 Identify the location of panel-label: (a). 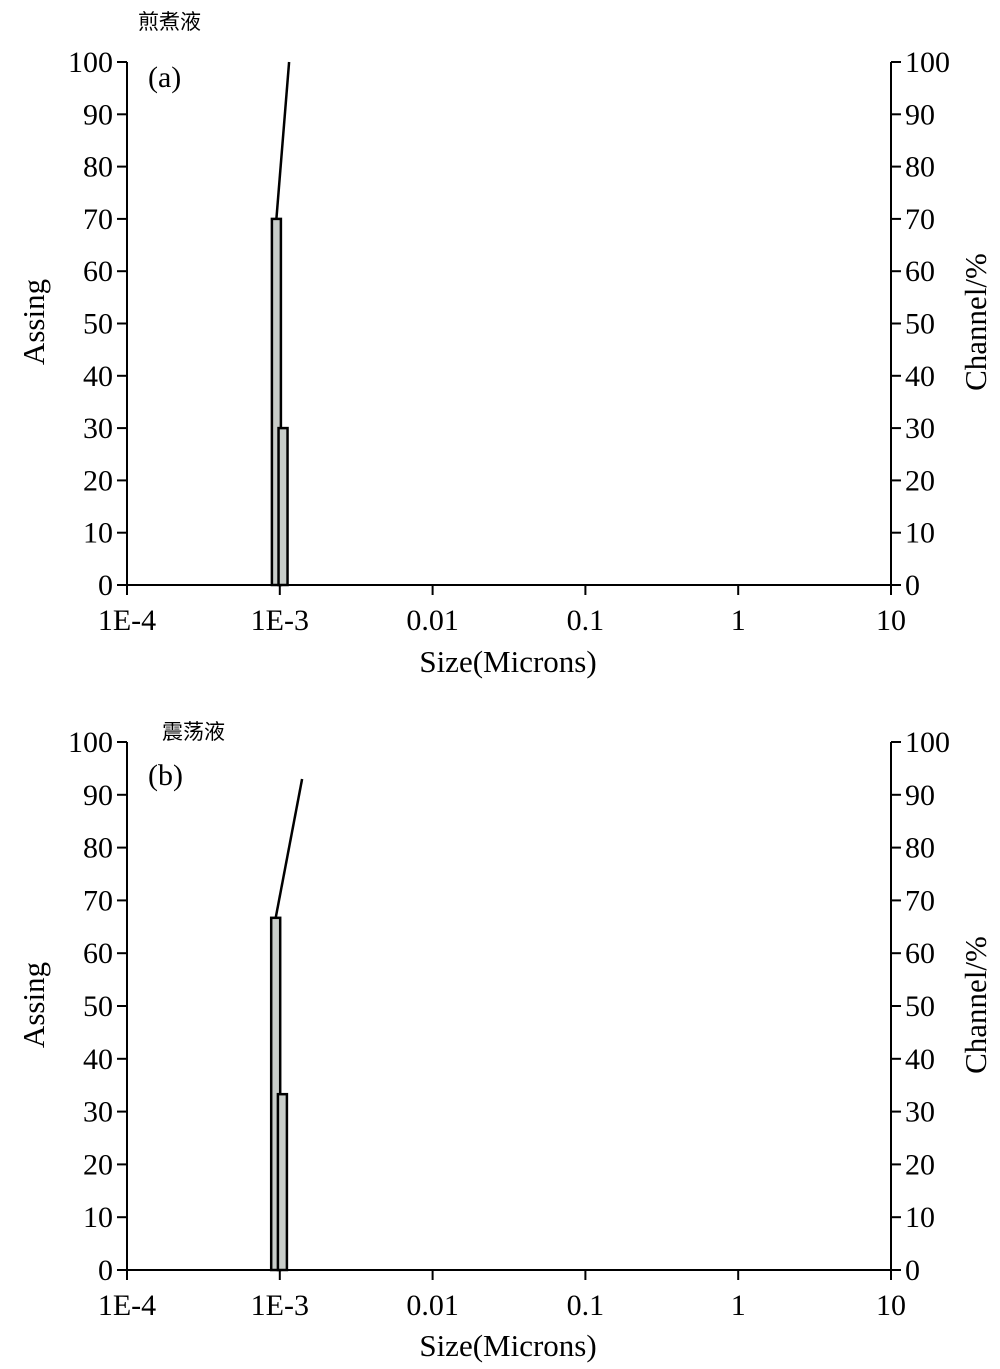
(164, 77).